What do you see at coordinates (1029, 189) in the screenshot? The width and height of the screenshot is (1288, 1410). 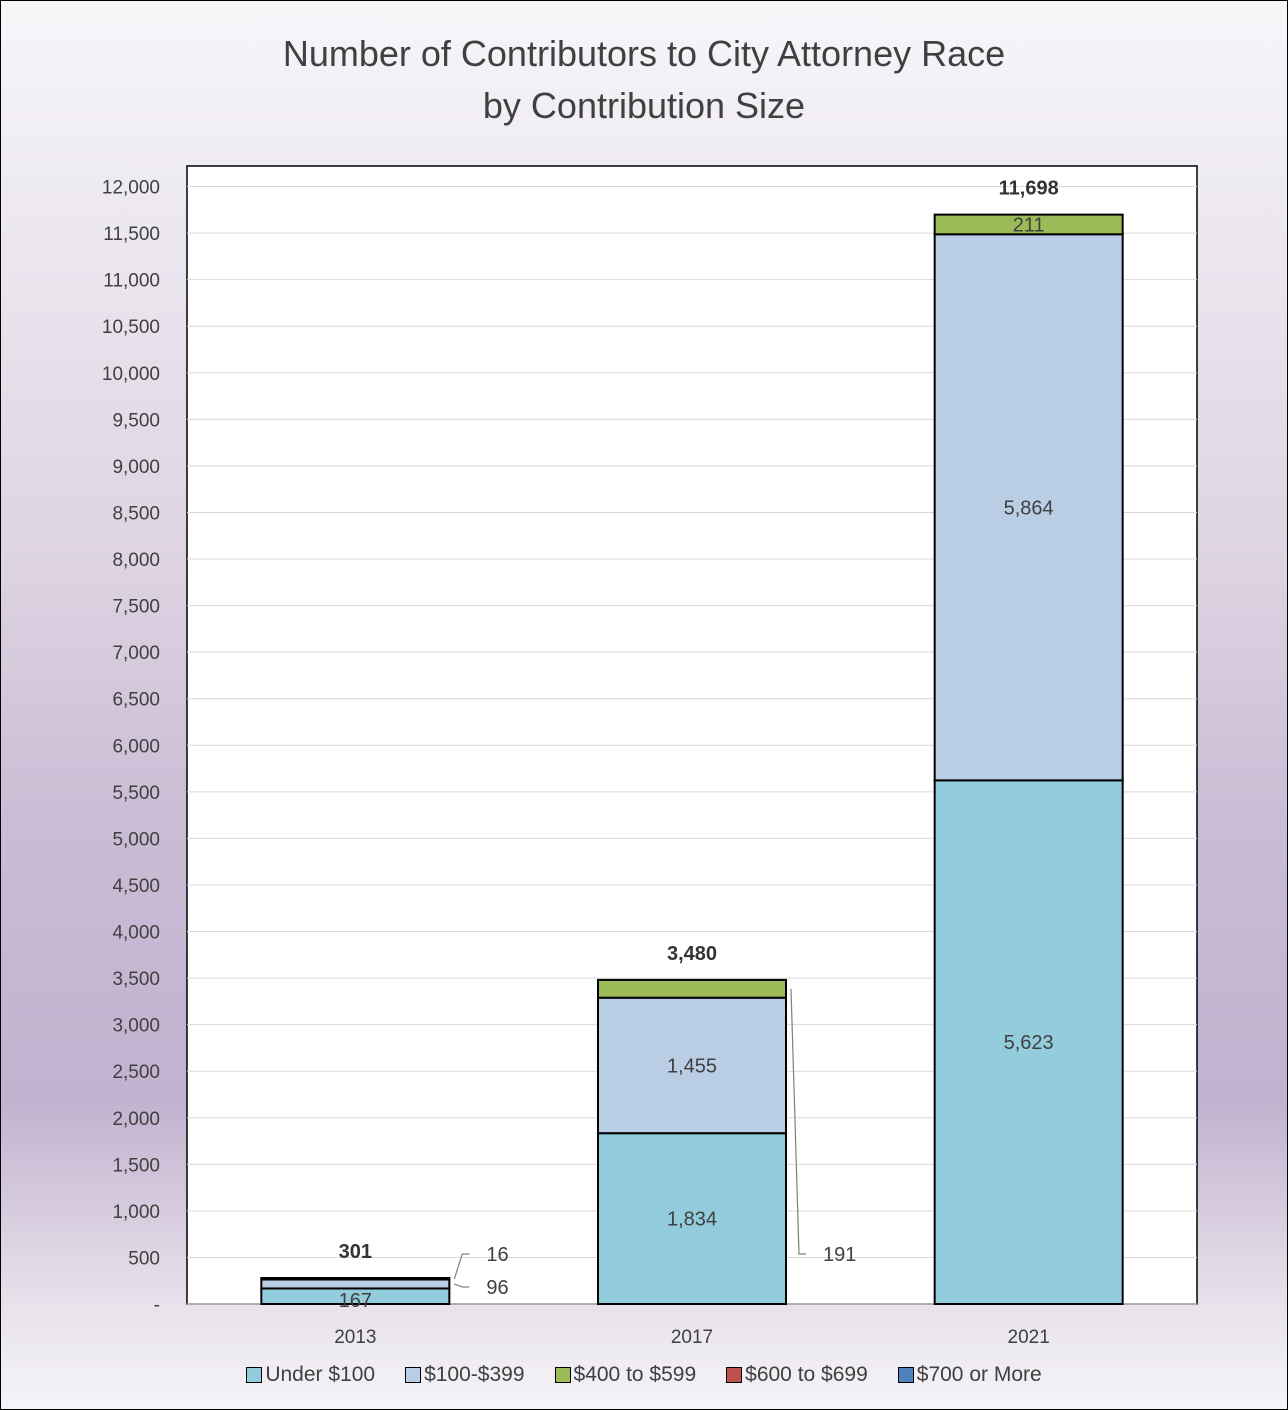 I see `bar-total-label: 11,698` at bounding box center [1029, 189].